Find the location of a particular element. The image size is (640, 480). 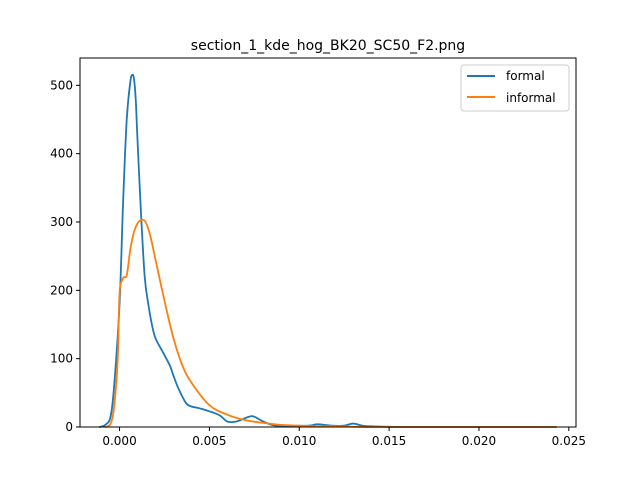

x-tick-label: 0.000 is located at coordinates (119, 441).